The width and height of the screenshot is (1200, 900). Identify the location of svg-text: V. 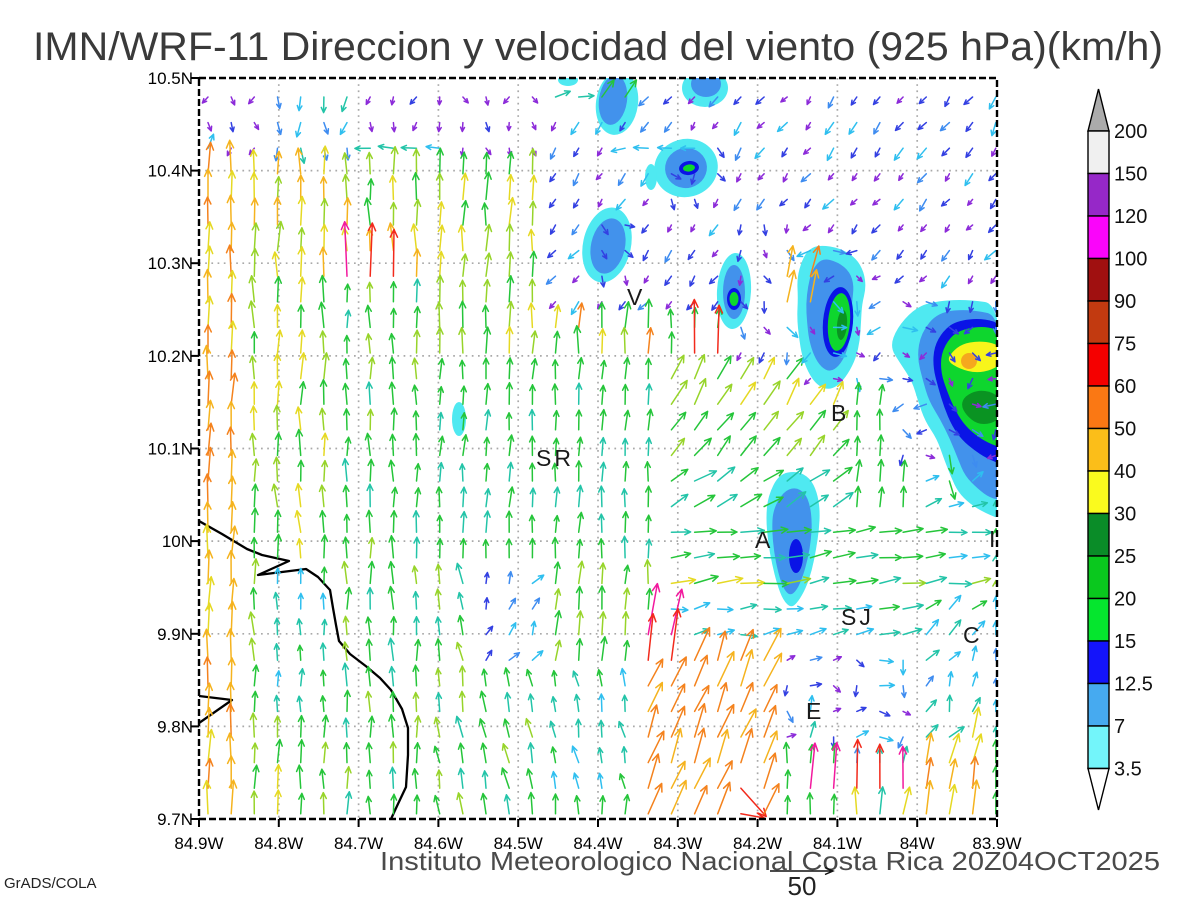
(636, 297).